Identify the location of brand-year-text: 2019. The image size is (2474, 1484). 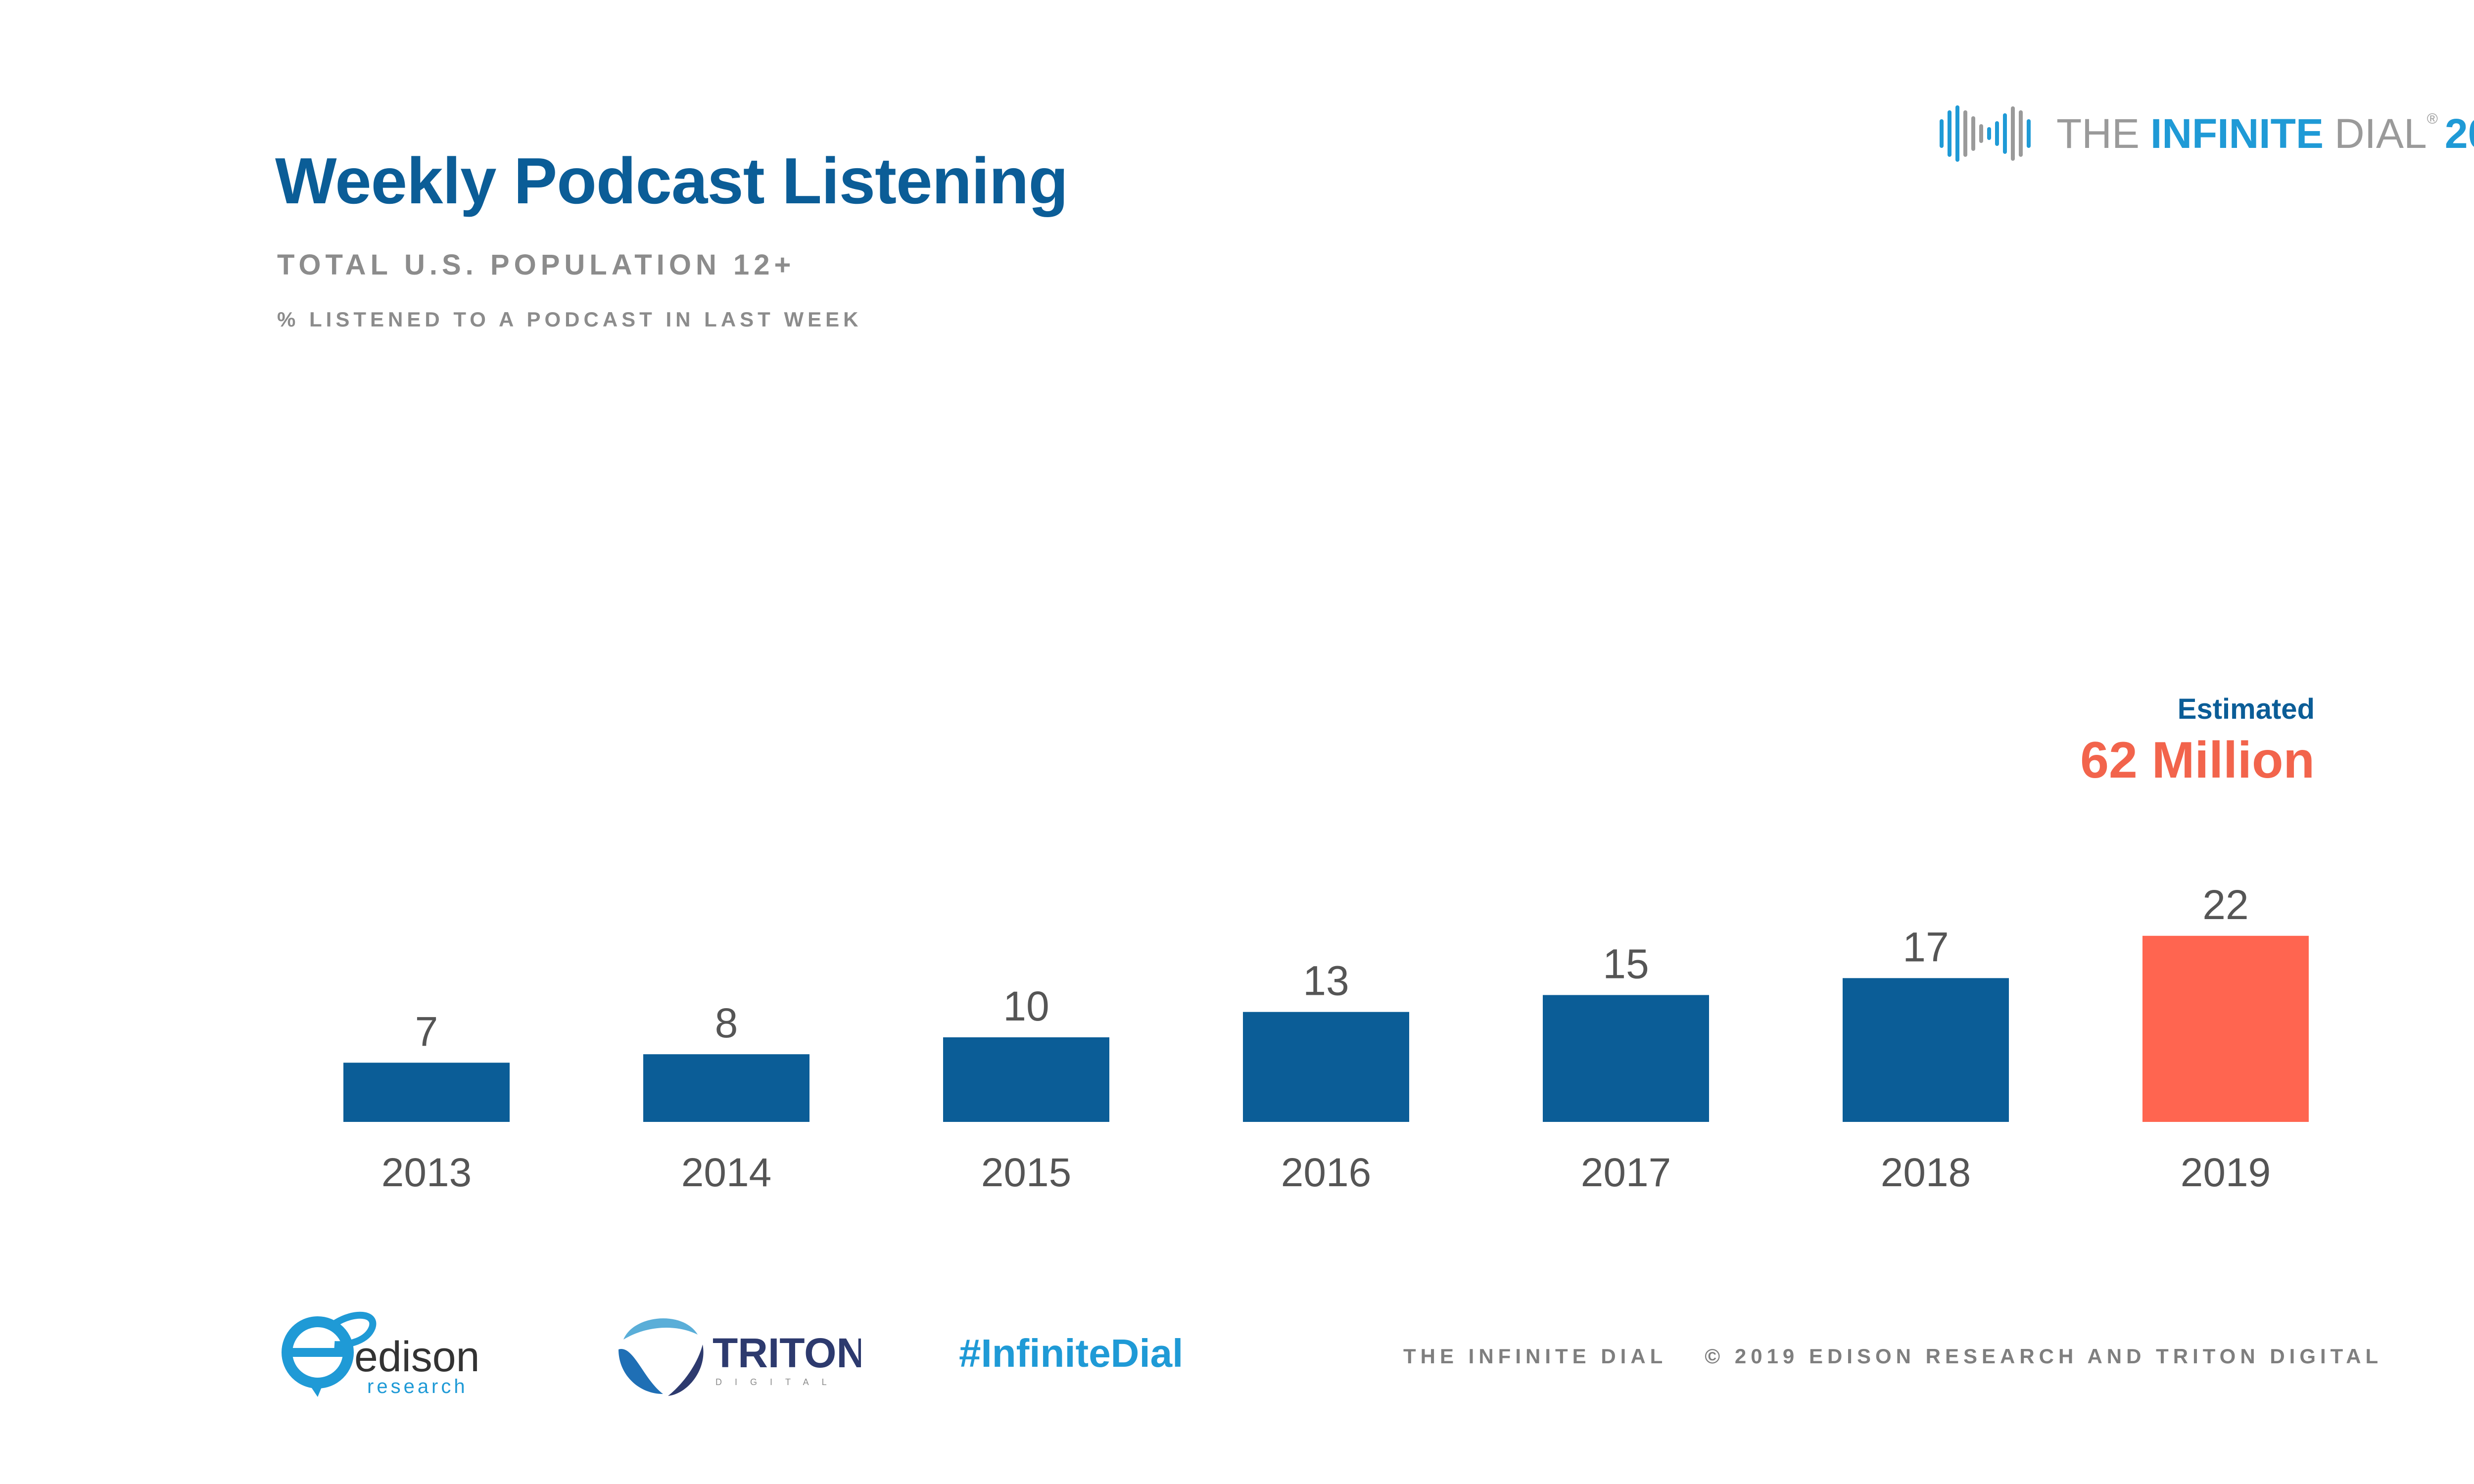
(2459, 133).